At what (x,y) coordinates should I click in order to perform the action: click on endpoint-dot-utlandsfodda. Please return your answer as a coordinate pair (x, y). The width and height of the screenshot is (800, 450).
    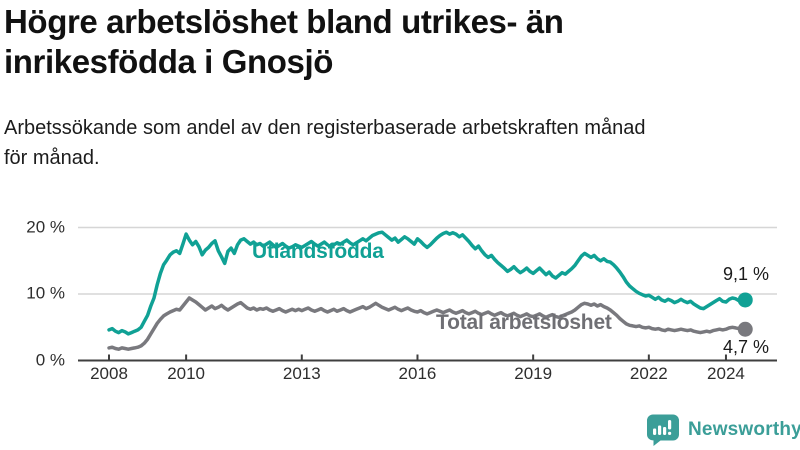
    Looking at the image, I should click on (745, 300).